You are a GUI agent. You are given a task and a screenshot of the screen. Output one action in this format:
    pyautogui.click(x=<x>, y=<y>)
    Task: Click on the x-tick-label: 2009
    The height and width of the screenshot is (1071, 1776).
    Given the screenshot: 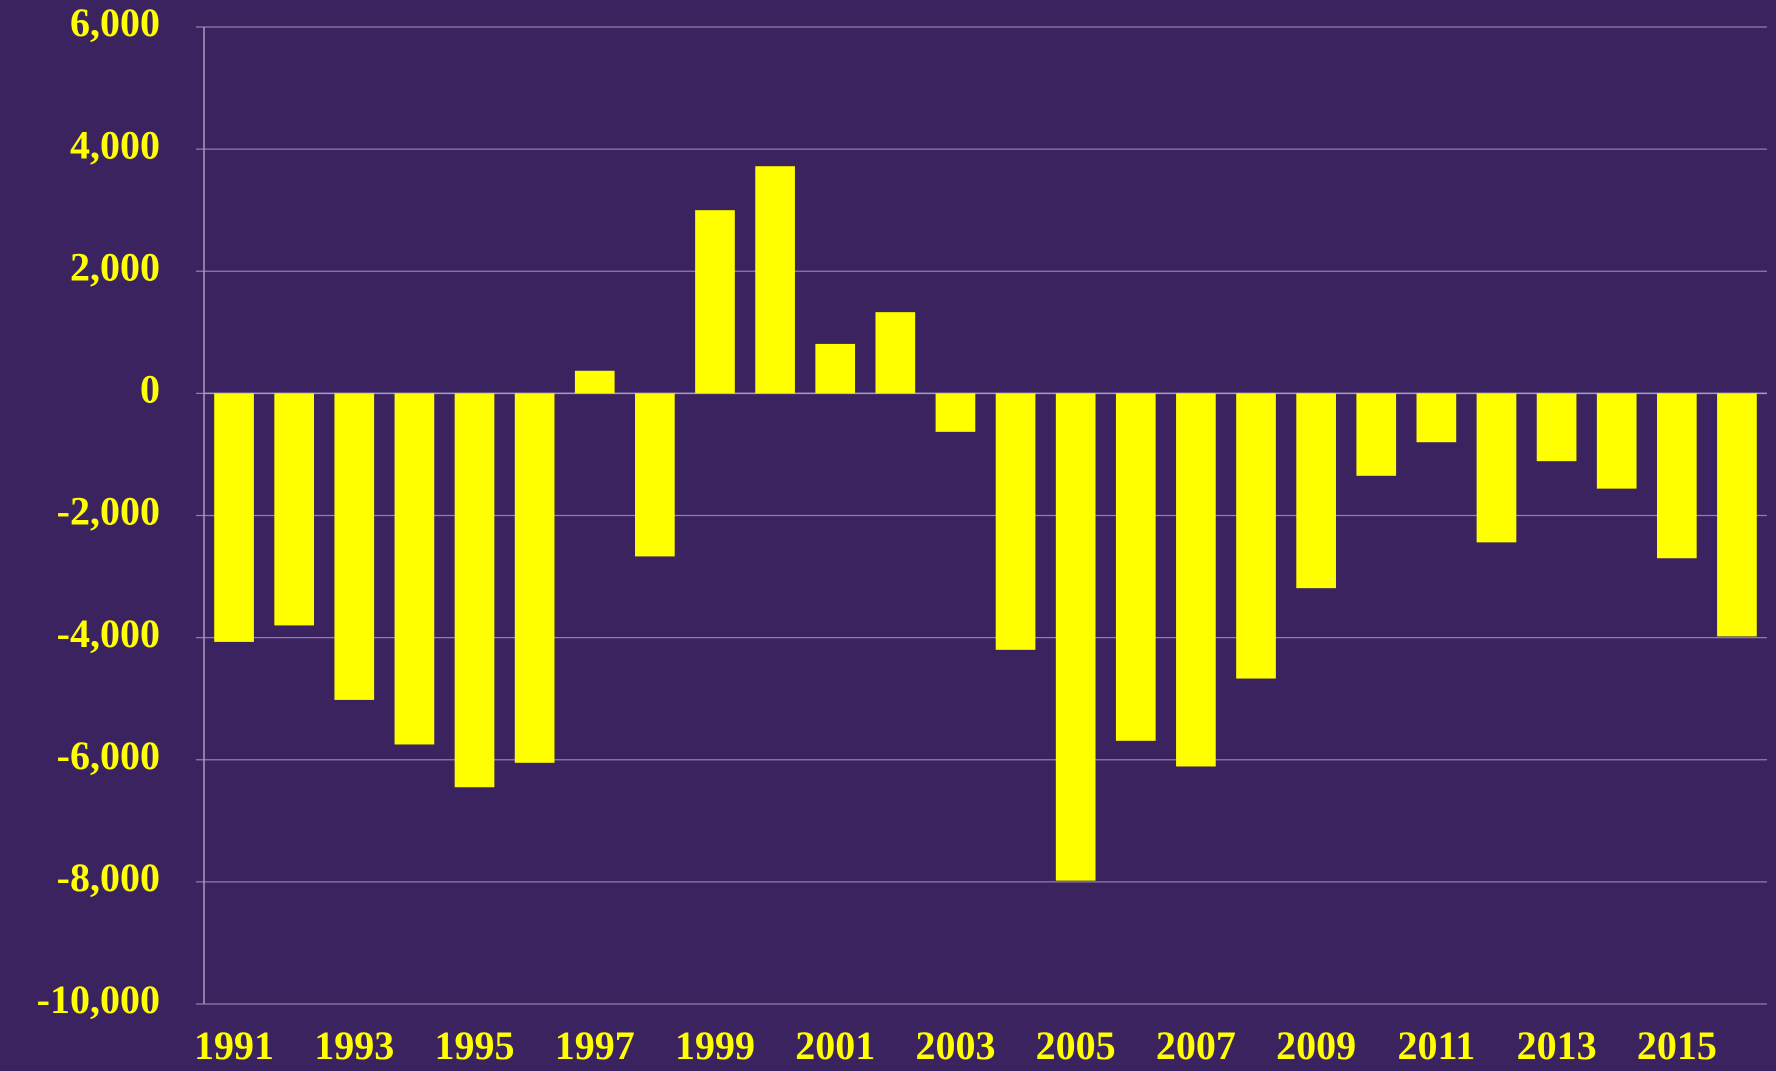 What is the action you would take?
    pyautogui.click(x=1316, y=1045)
    